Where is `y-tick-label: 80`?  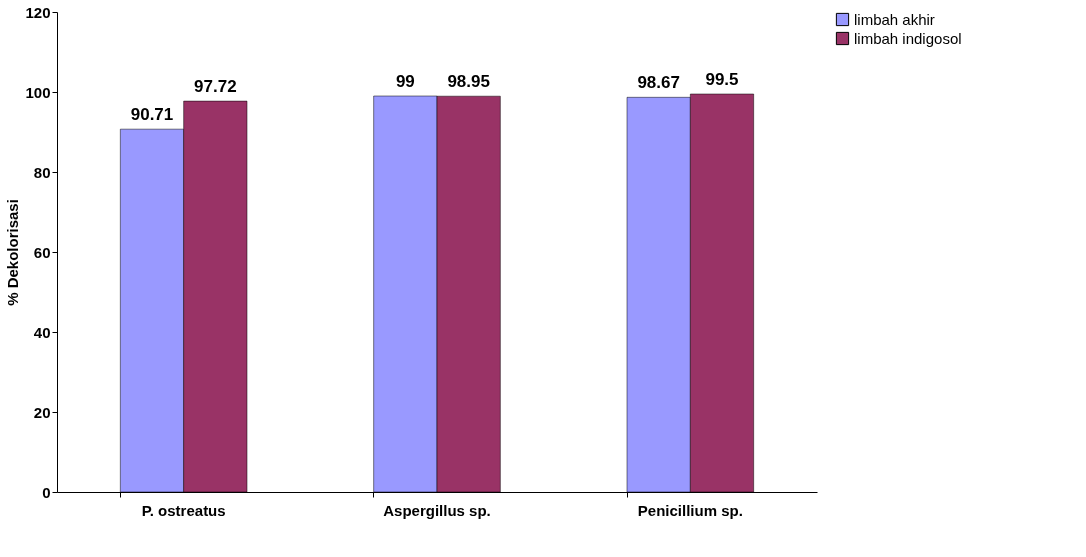
y-tick-label: 80 is located at coordinates (42, 172).